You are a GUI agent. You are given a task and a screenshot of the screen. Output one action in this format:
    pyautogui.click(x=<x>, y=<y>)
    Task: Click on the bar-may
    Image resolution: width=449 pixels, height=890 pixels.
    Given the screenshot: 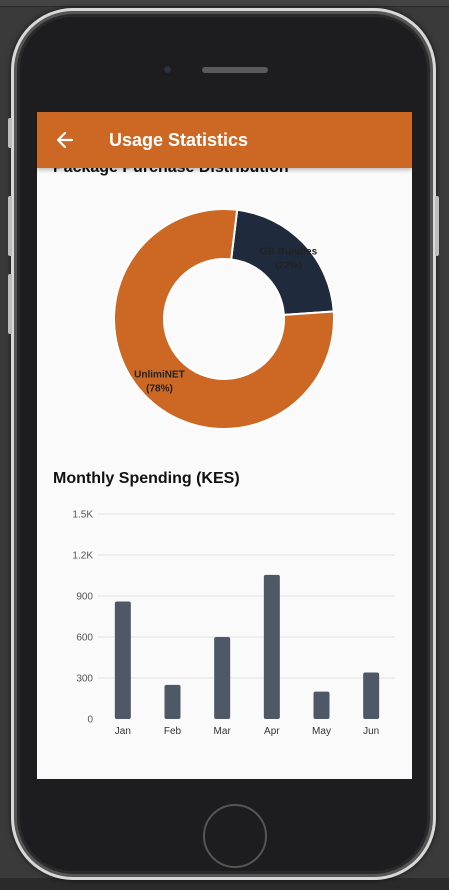 What is the action you would take?
    pyautogui.click(x=321, y=705)
    